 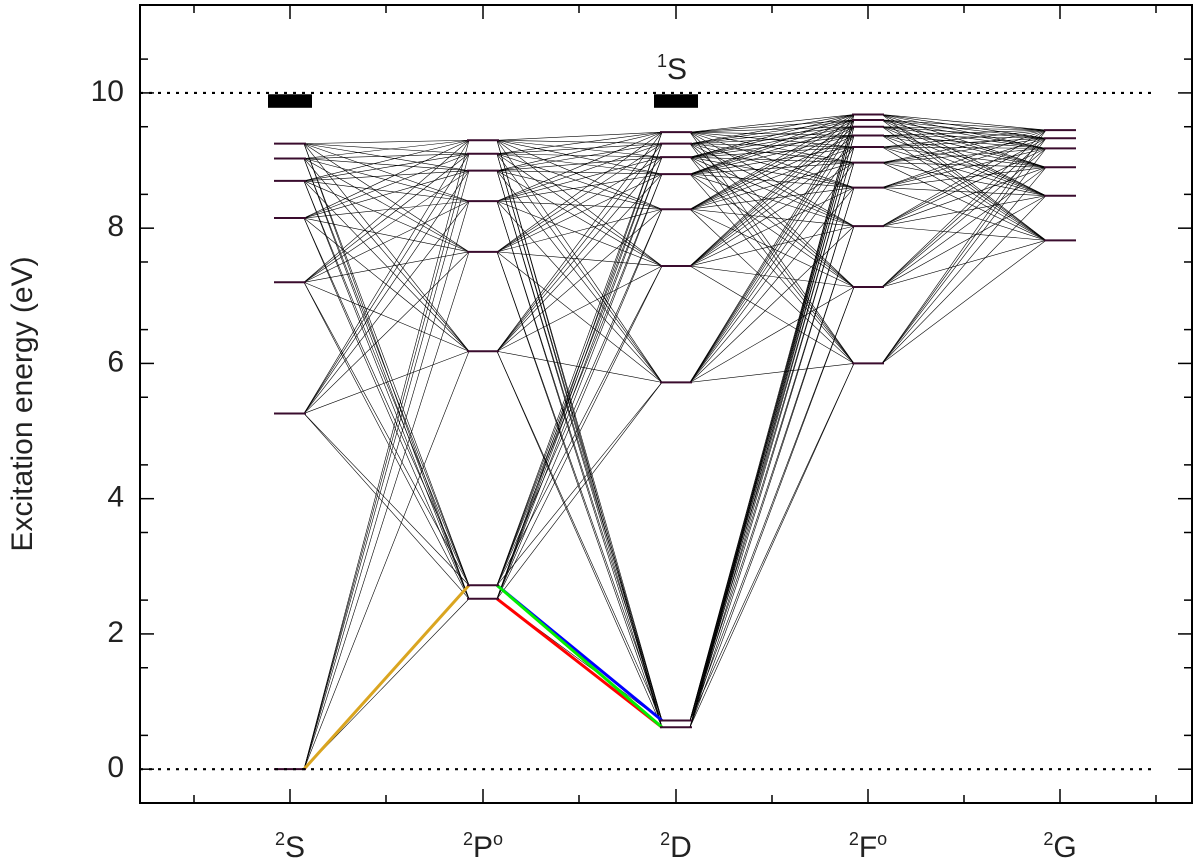 I want to click on term-letter: F, so click(x=868, y=847).